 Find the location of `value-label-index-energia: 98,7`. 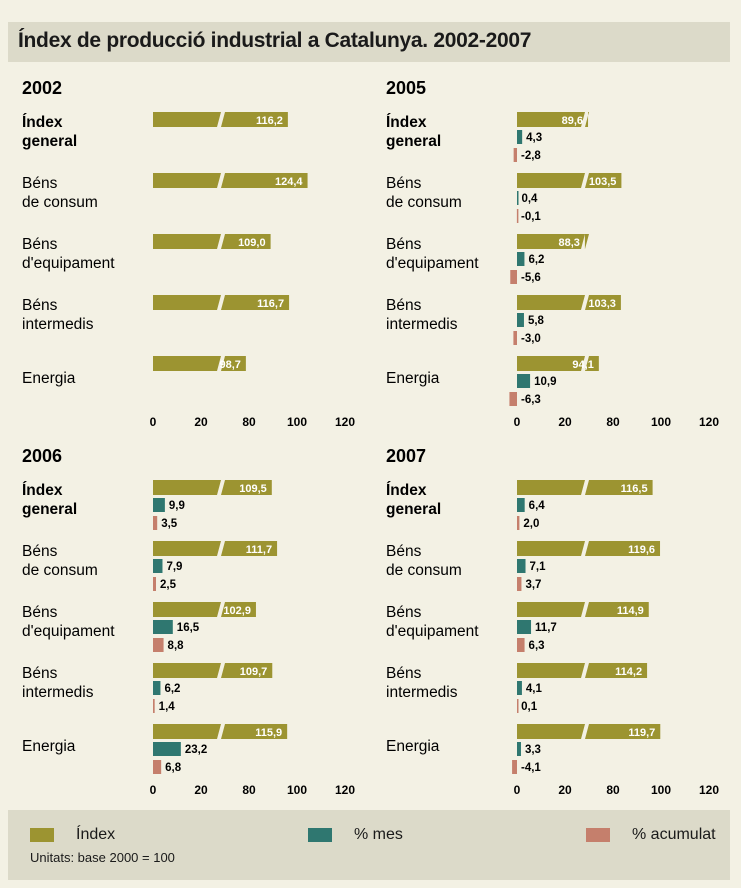

value-label-index-energia: 98,7 is located at coordinates (229, 365).